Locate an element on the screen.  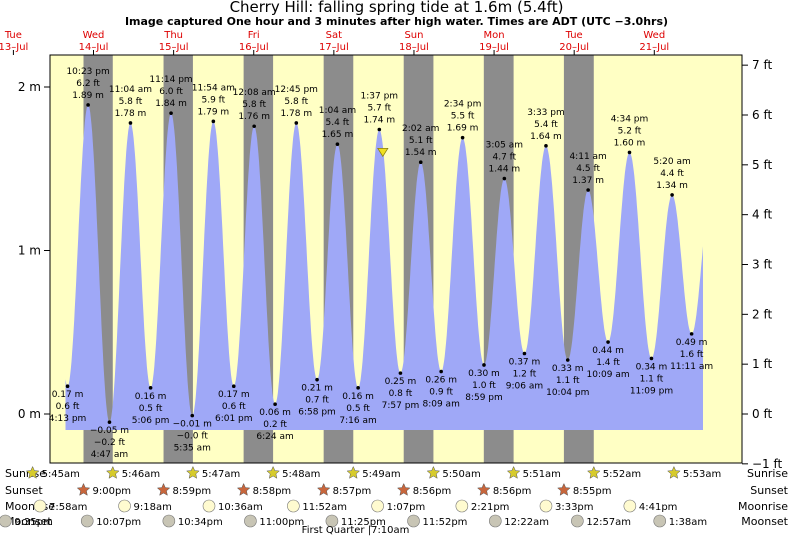
day-date-label: 21–Jul is located at coordinates (654, 47).